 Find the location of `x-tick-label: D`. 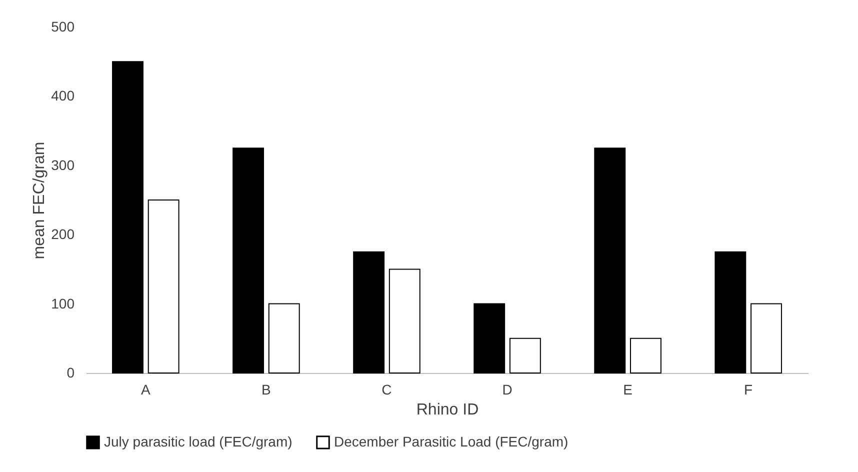

x-tick-label: D is located at coordinates (507, 390).